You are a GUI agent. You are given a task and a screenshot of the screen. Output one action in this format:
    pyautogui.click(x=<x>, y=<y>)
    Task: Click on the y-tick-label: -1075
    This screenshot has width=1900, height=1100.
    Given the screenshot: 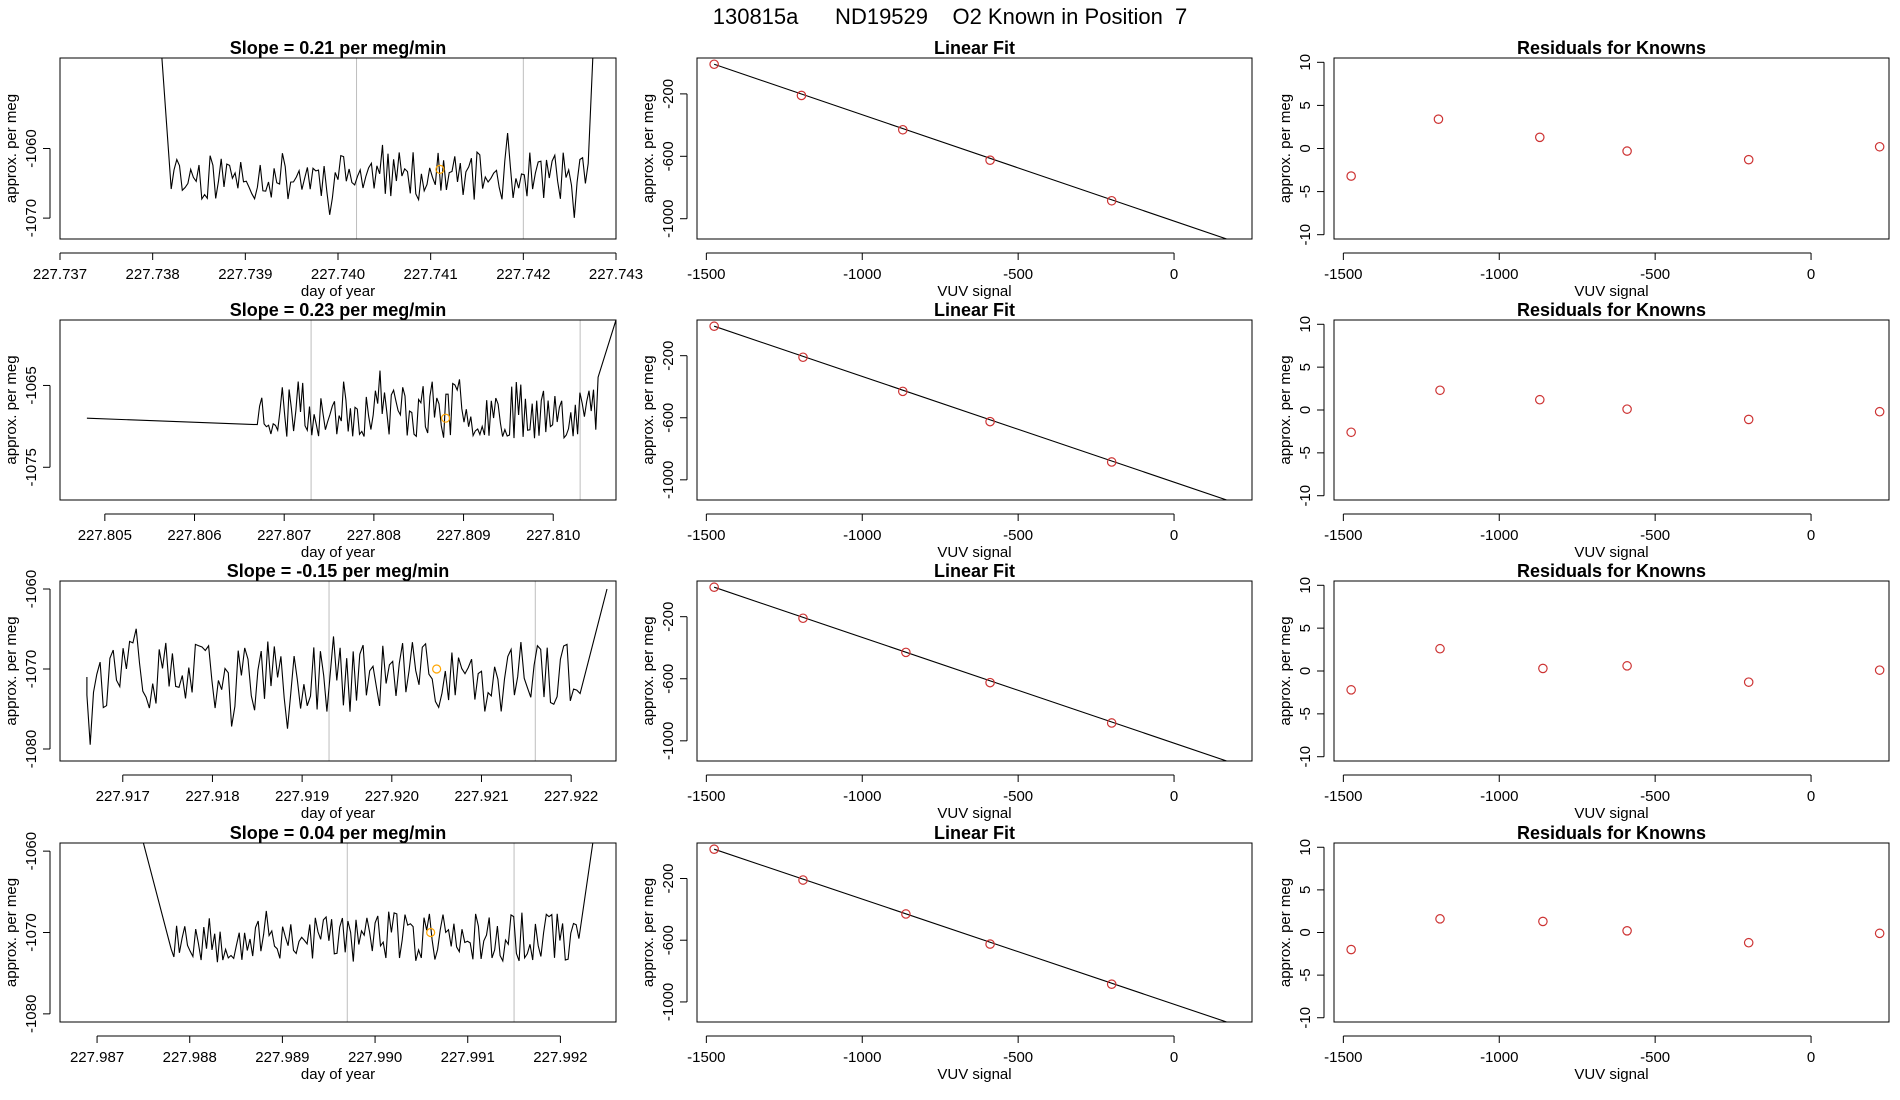 What is the action you would take?
    pyautogui.click(x=31, y=467)
    